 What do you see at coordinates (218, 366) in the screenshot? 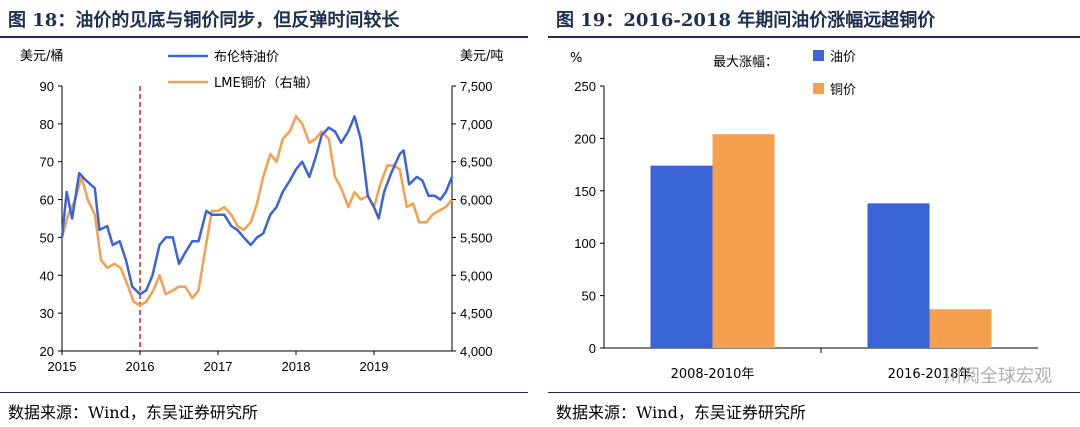
I see `x-tick-label: 2017` at bounding box center [218, 366].